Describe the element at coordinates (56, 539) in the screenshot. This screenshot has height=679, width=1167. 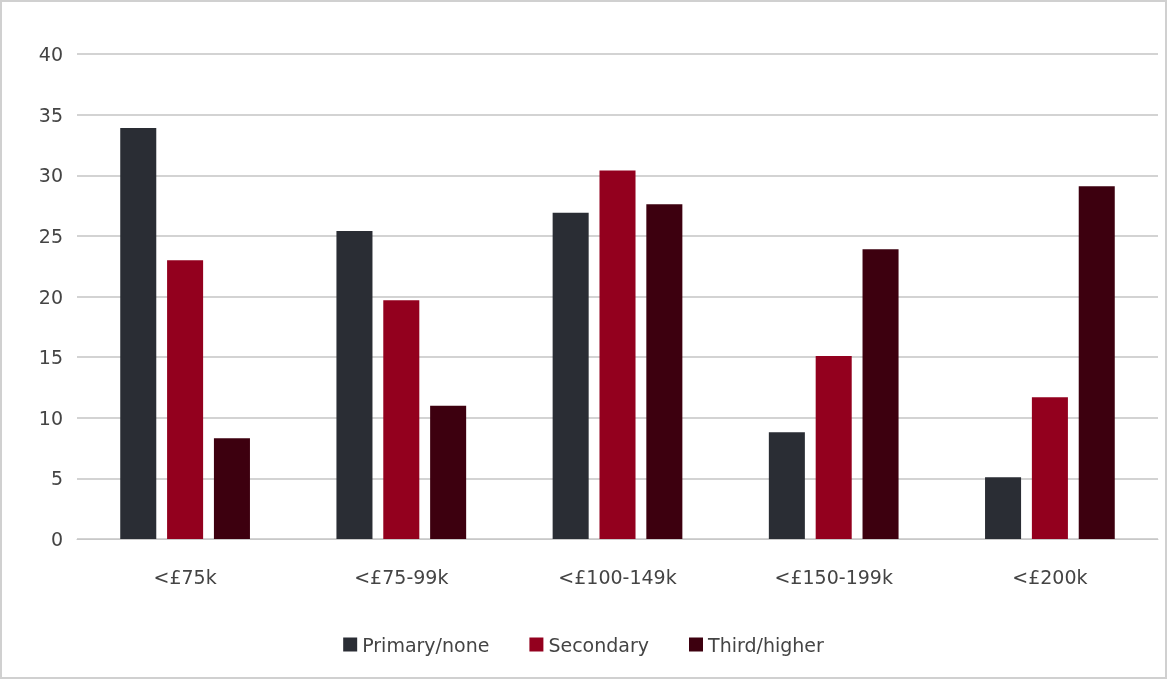
I see `y-tick-label: 0` at that location.